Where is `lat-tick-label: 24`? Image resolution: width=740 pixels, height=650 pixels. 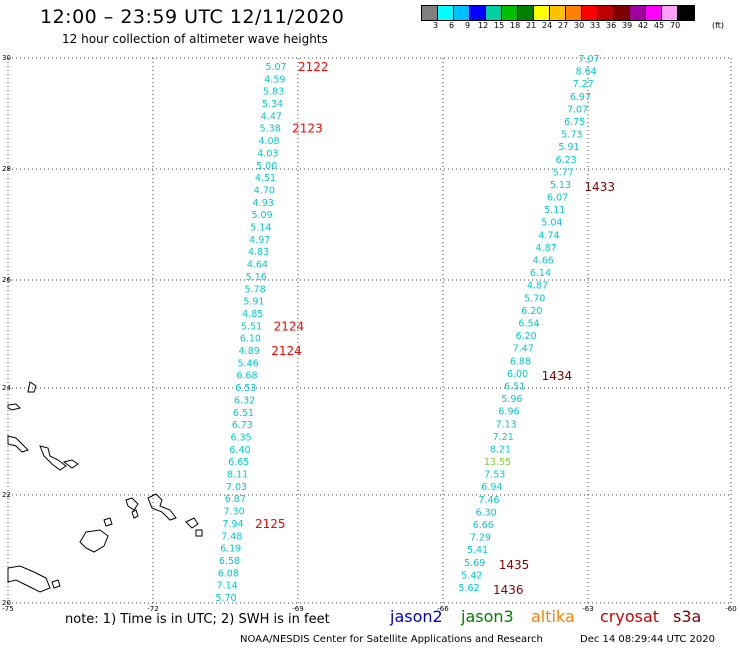 lat-tick-label: 24 is located at coordinates (6, 388).